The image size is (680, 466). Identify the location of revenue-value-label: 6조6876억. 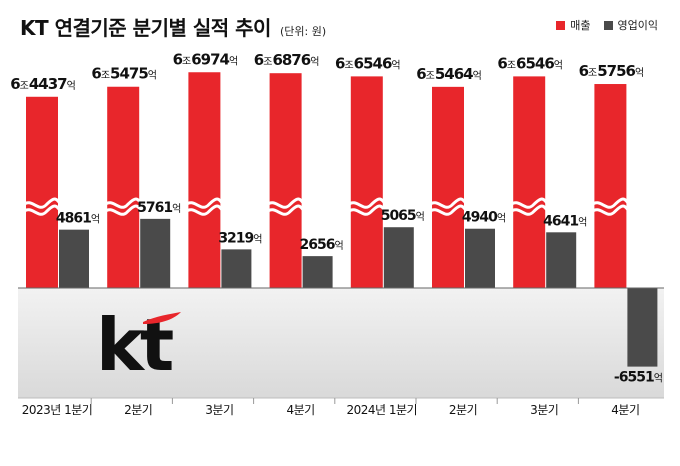
(287, 60).